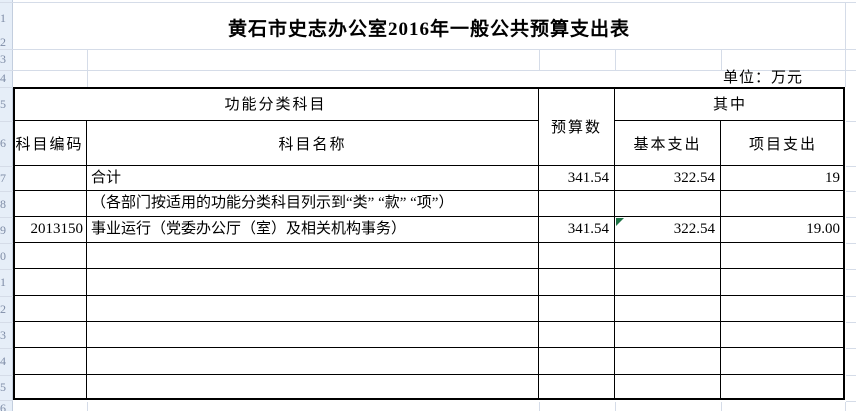 This screenshot has width=856, height=411. I want to click on row-header-label: 0, so click(3, 256).